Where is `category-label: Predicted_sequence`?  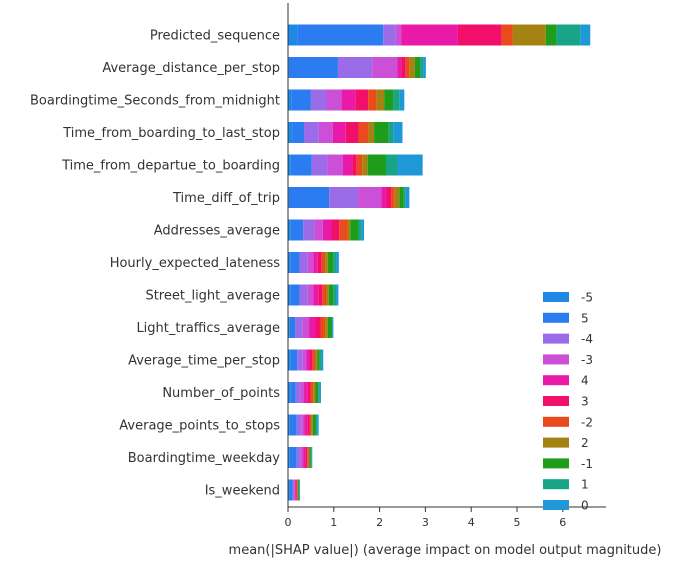
category-label: Predicted_sequence is located at coordinates (215, 36).